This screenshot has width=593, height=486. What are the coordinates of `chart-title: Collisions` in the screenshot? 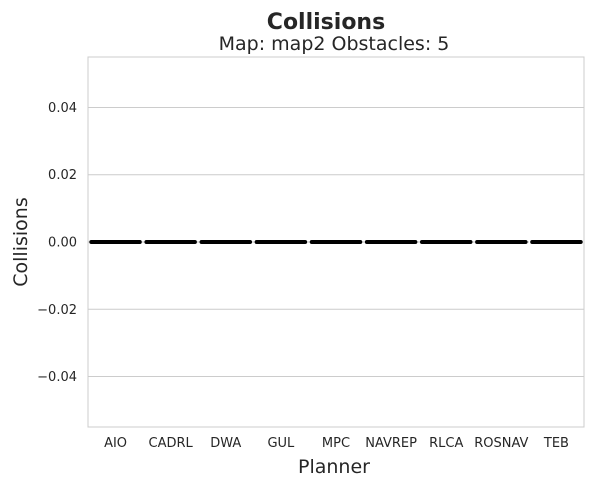 It's located at (326, 22).